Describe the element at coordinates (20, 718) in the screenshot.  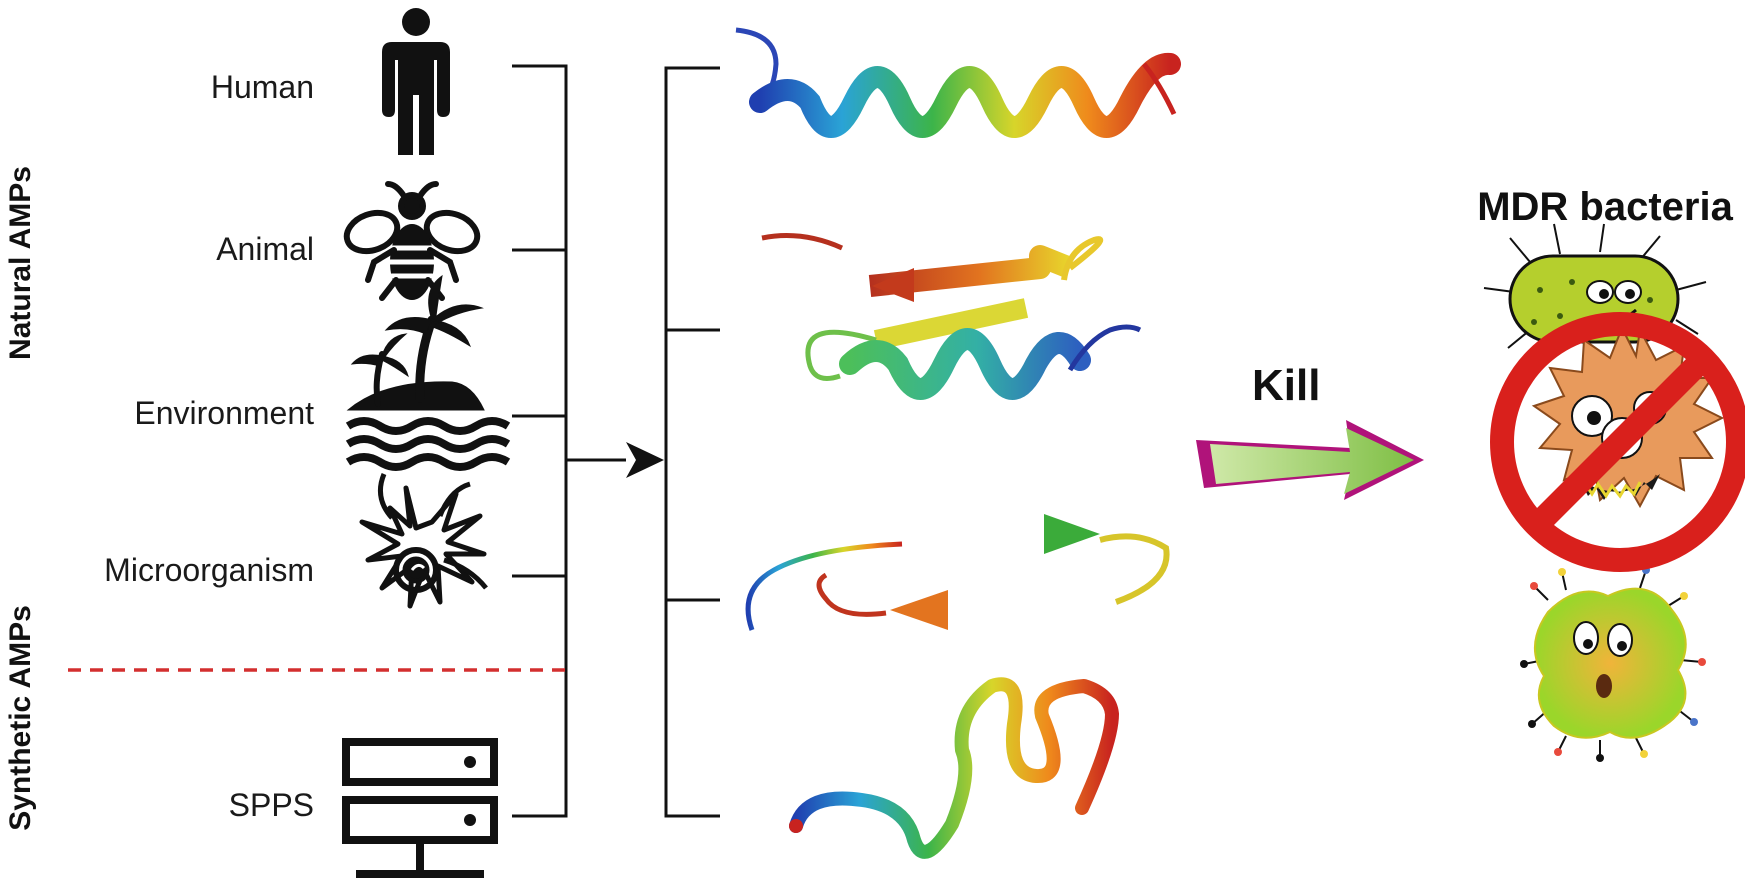
I see `synthetic-amps-label: Synthetic AMPs` at that location.